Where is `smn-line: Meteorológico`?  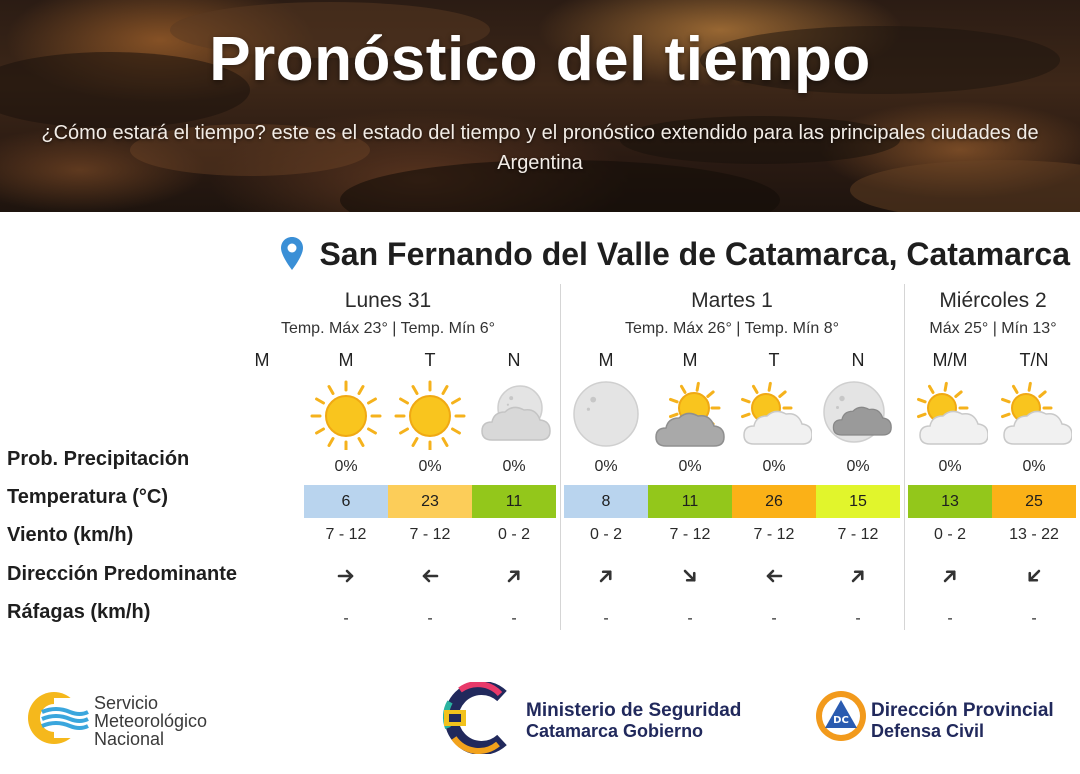
smn-line: Meteorológico is located at coordinates (151, 721).